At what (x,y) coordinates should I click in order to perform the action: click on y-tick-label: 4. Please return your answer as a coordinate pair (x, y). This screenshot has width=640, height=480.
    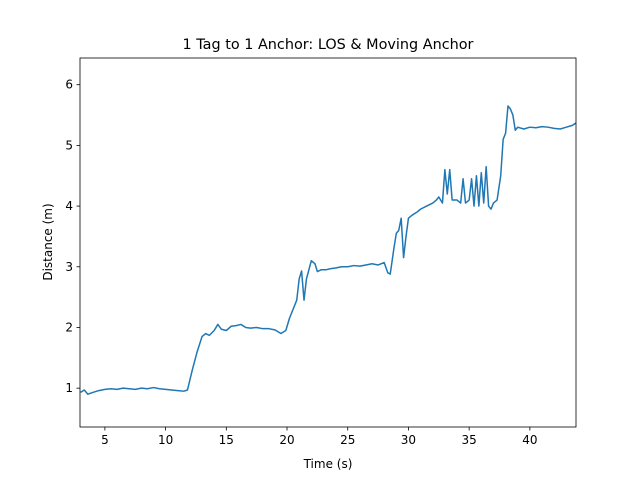
    Looking at the image, I should click on (69, 206).